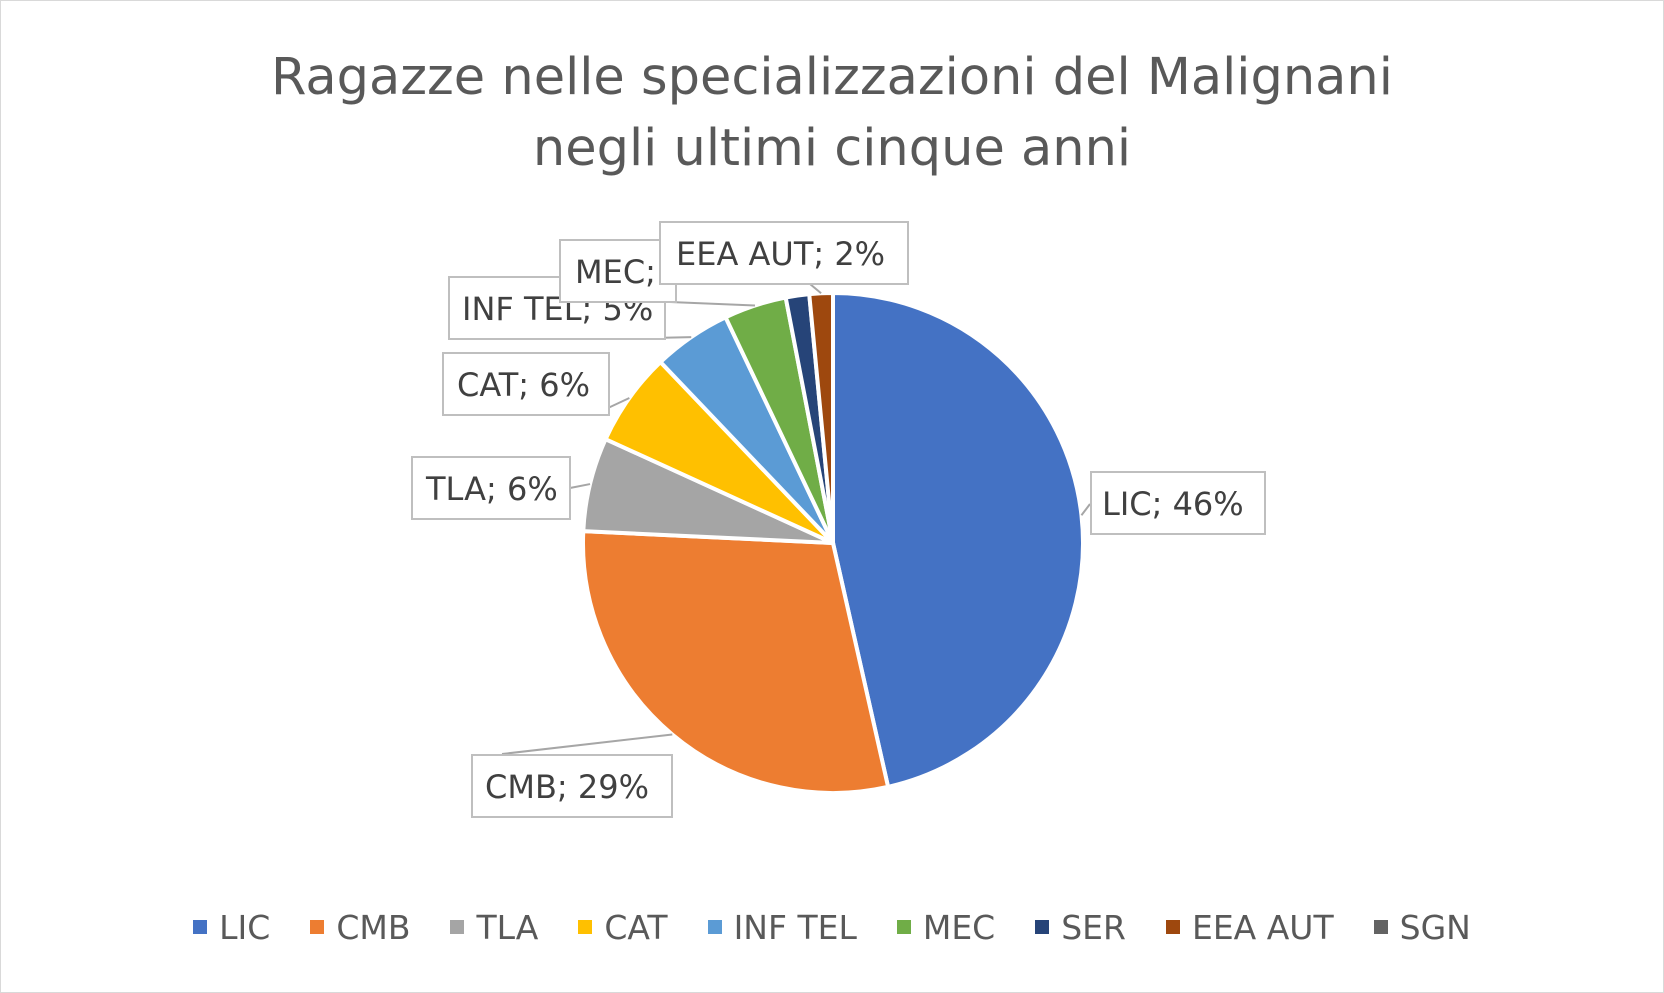 This screenshot has height=993, width=1664. What do you see at coordinates (815, 289) in the screenshot?
I see `leader-line-eea-aut` at bounding box center [815, 289].